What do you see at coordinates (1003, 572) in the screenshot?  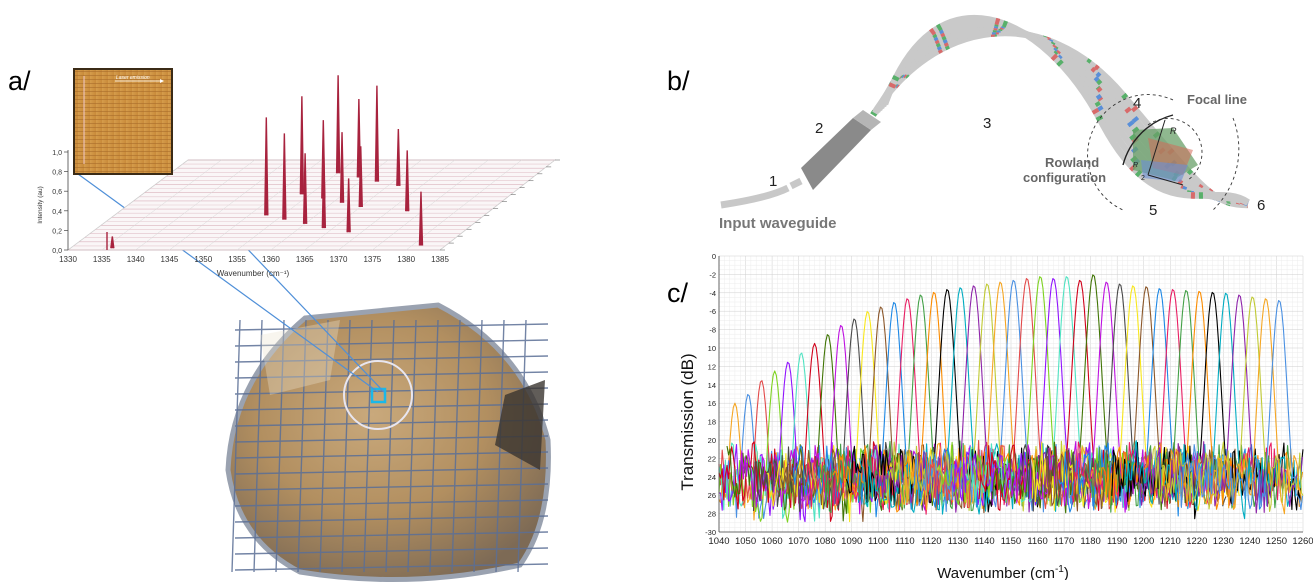 I see `panel-c-xlabel: Wavenumber (cm-1)` at bounding box center [1003, 572].